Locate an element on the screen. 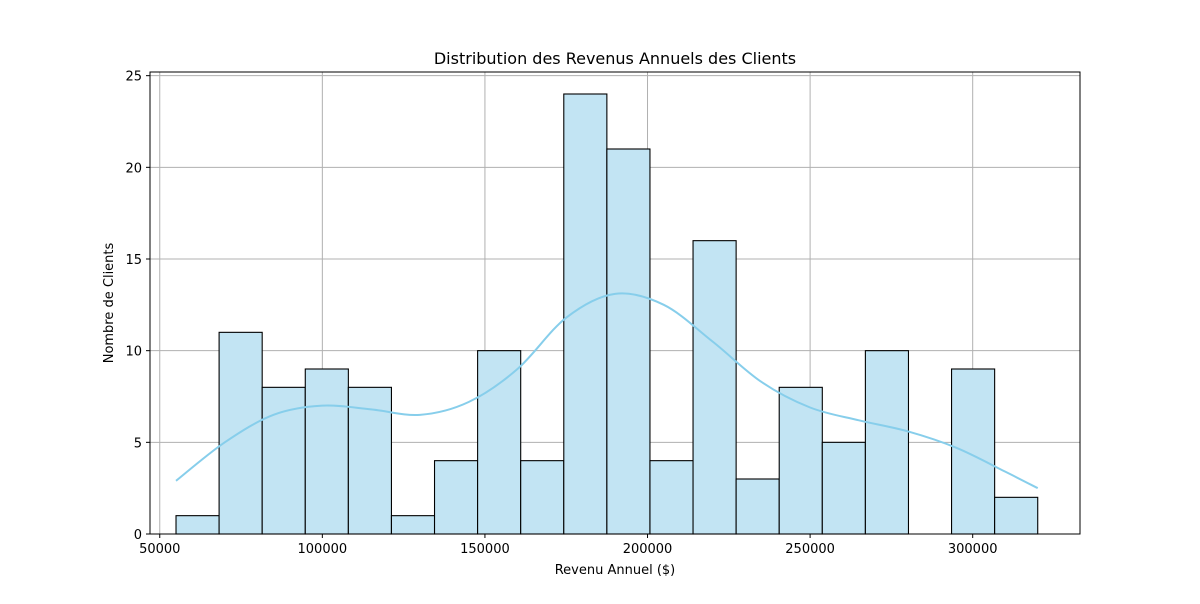  y-tick-label-4: 20 is located at coordinates (133, 168).